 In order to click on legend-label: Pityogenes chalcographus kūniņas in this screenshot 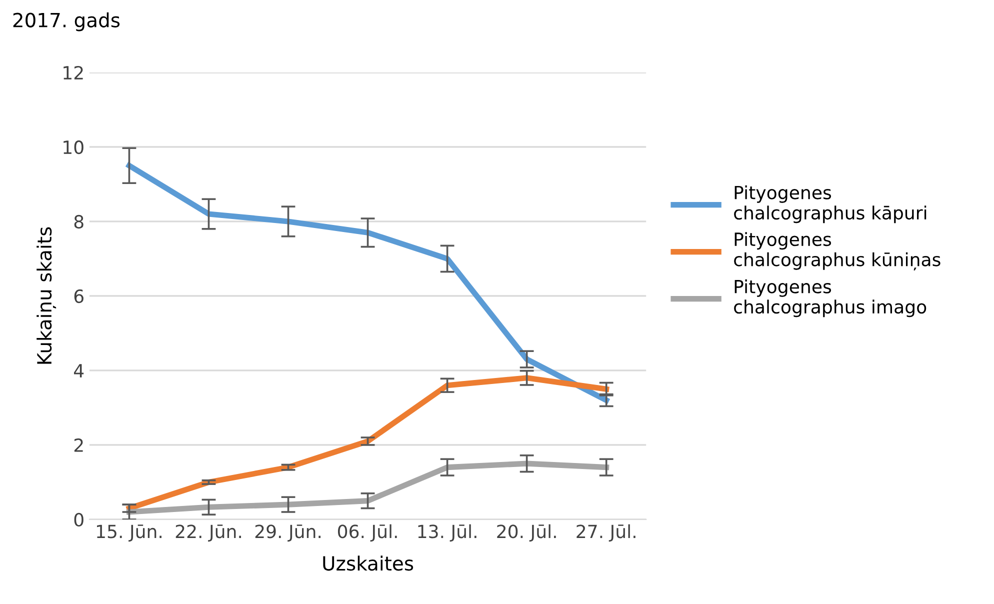, I will do `click(837, 251)`.